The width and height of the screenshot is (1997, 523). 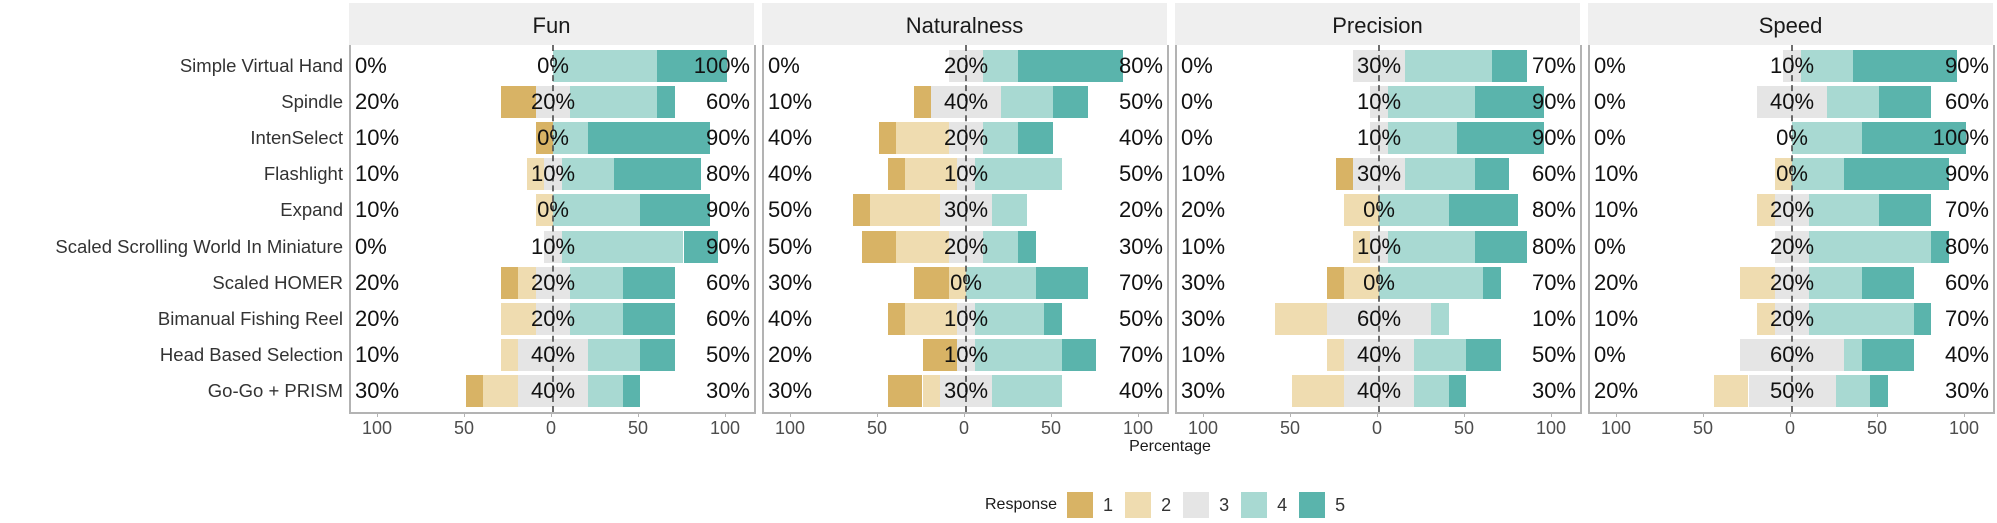 I want to click on x-tick-label: 0, so click(x=1789, y=428).